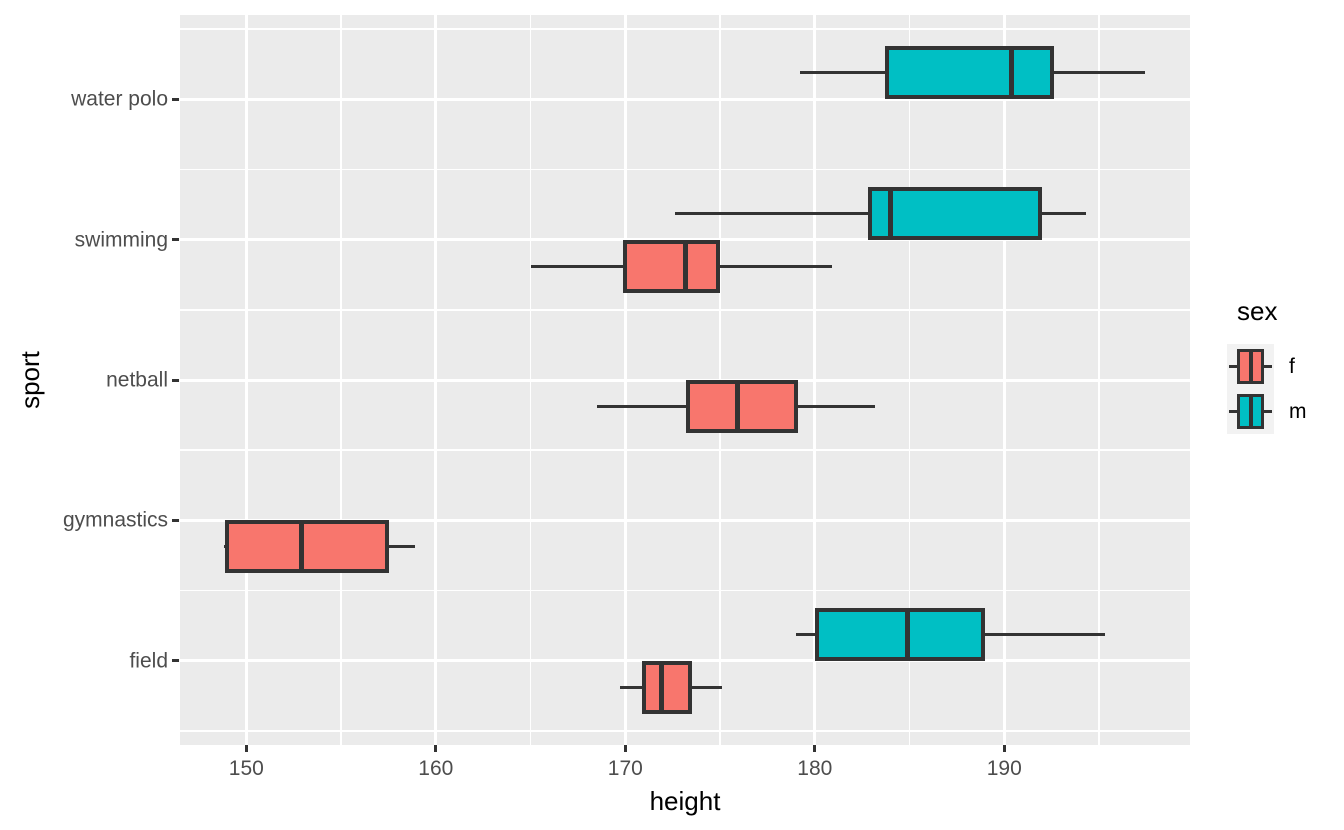 This screenshot has height=830, width=1344. What do you see at coordinates (1012, 73) in the screenshot?
I see `boxplot-water-polo-m-median` at bounding box center [1012, 73].